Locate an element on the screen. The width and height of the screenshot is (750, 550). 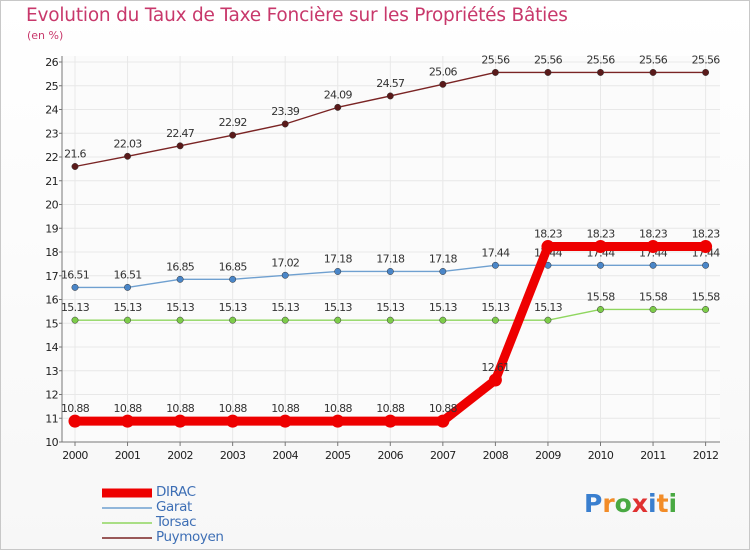
logo-letter: r is located at coordinates (608, 503).